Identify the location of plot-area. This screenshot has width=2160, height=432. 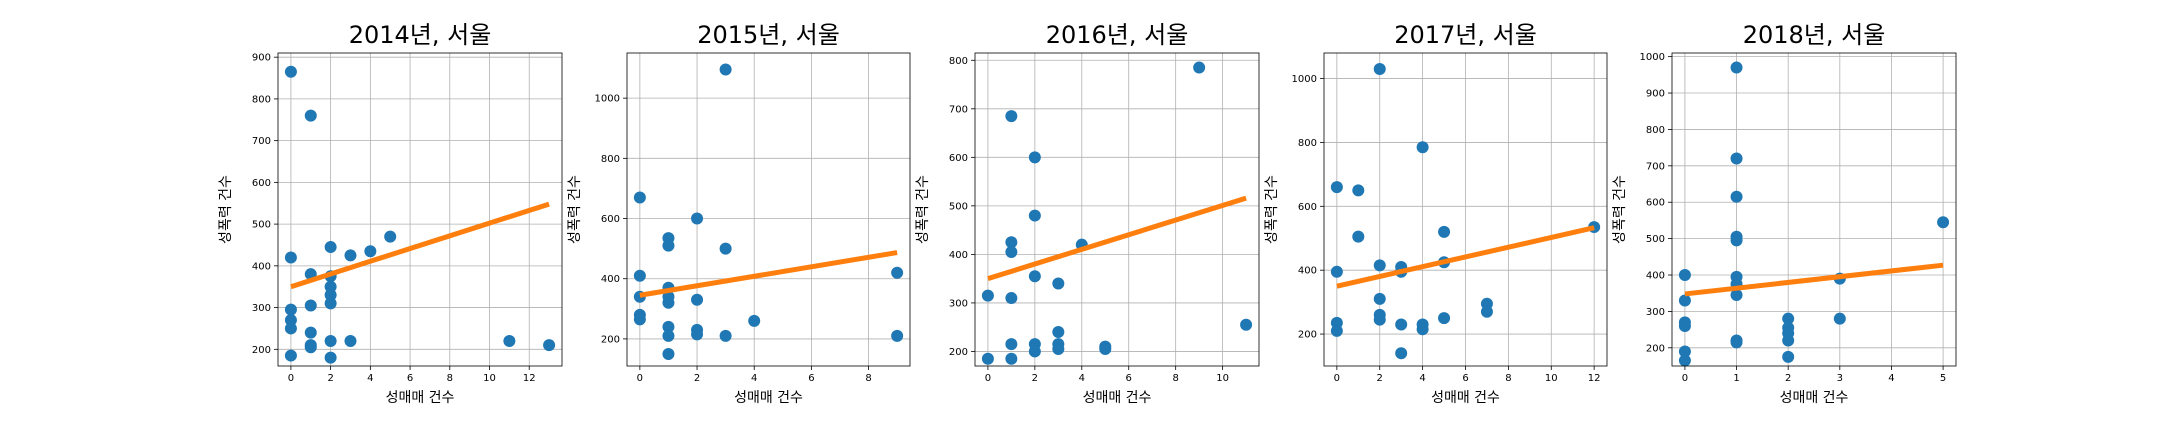
(768, 209).